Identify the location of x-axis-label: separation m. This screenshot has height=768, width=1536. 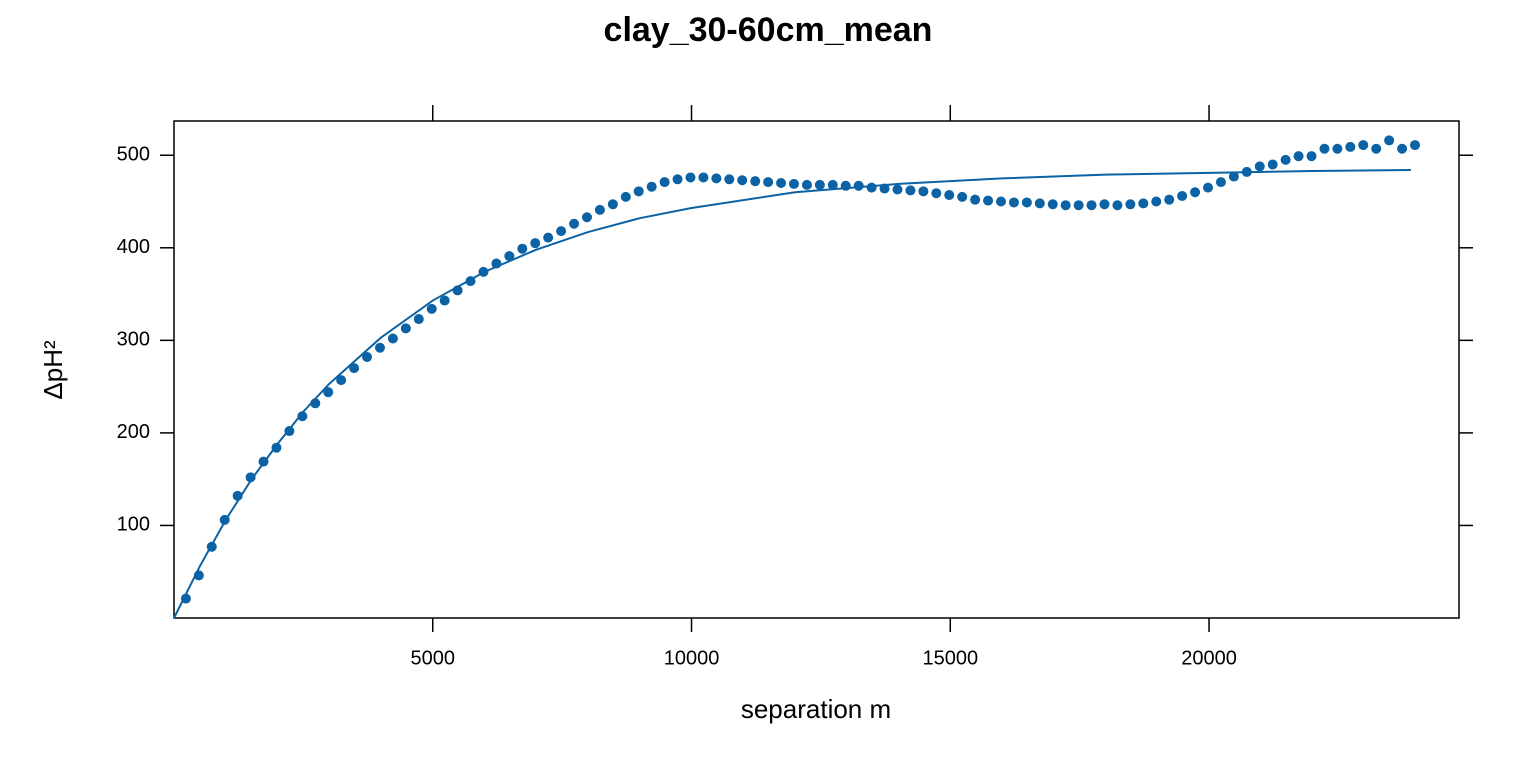
(816, 709).